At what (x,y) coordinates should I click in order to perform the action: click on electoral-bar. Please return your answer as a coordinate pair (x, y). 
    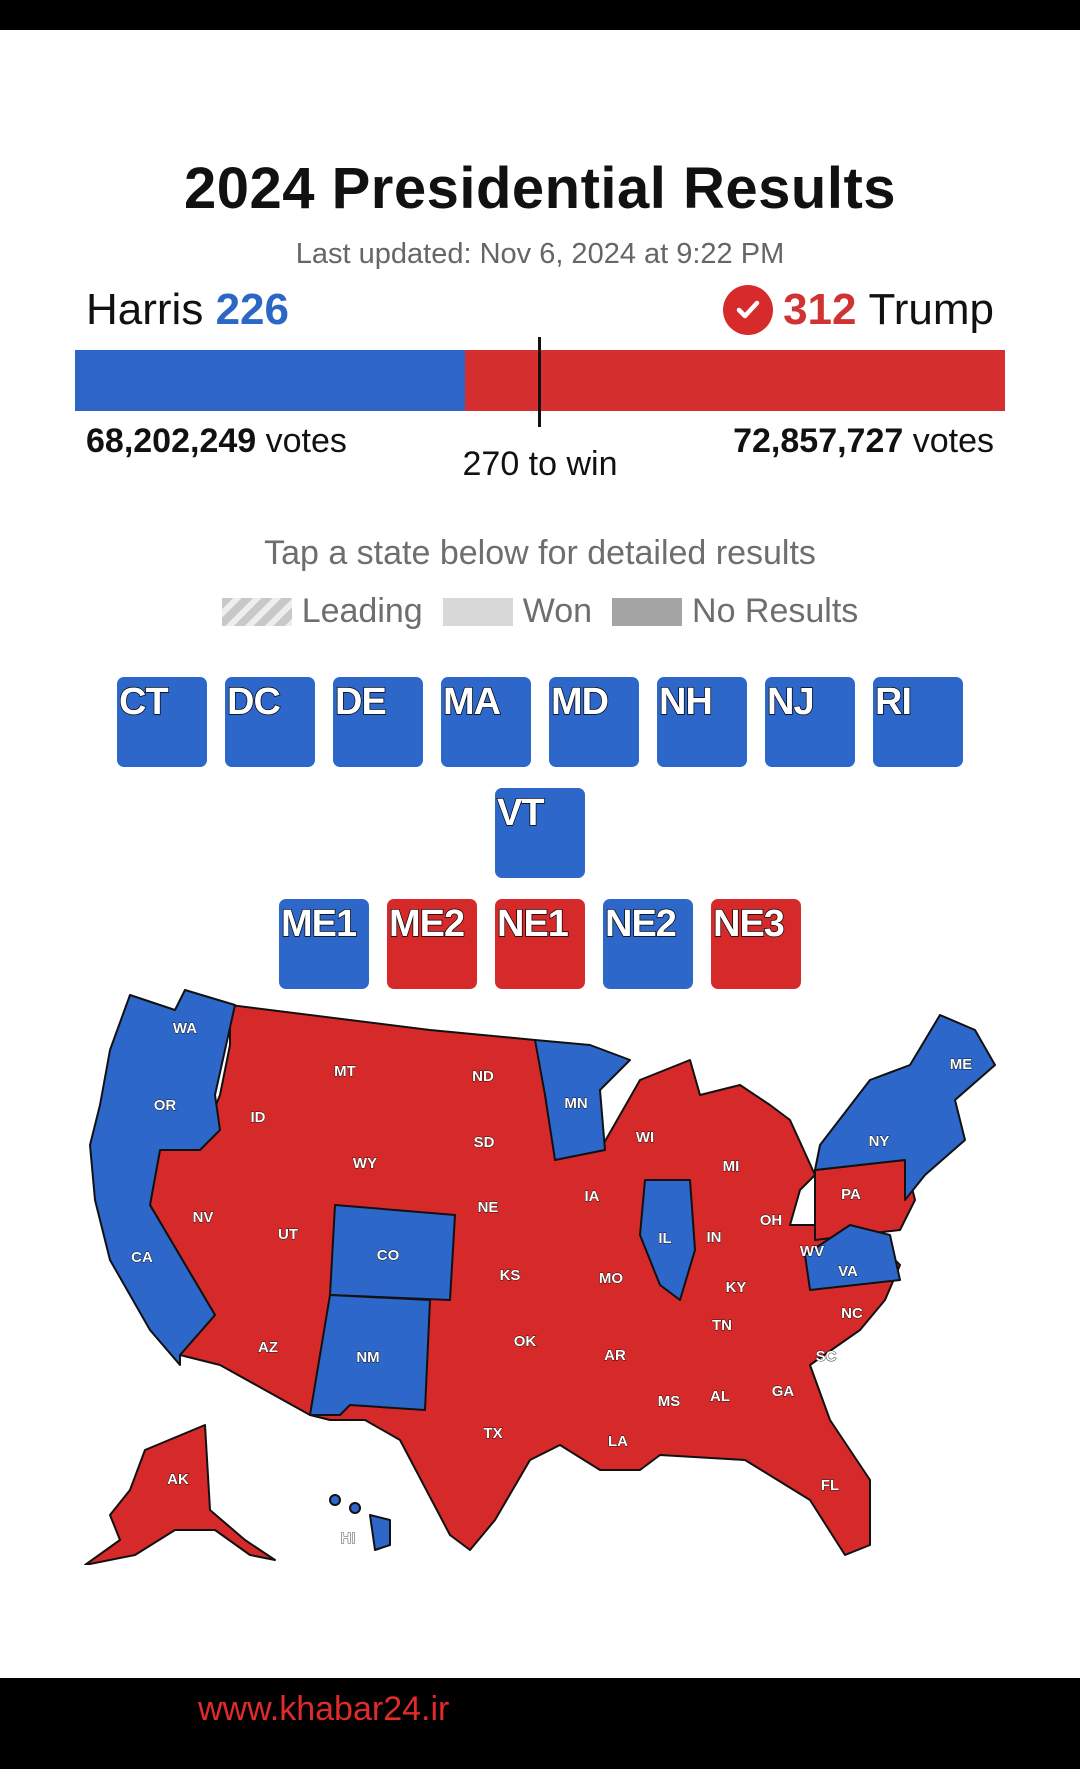
    Looking at the image, I should click on (540, 380).